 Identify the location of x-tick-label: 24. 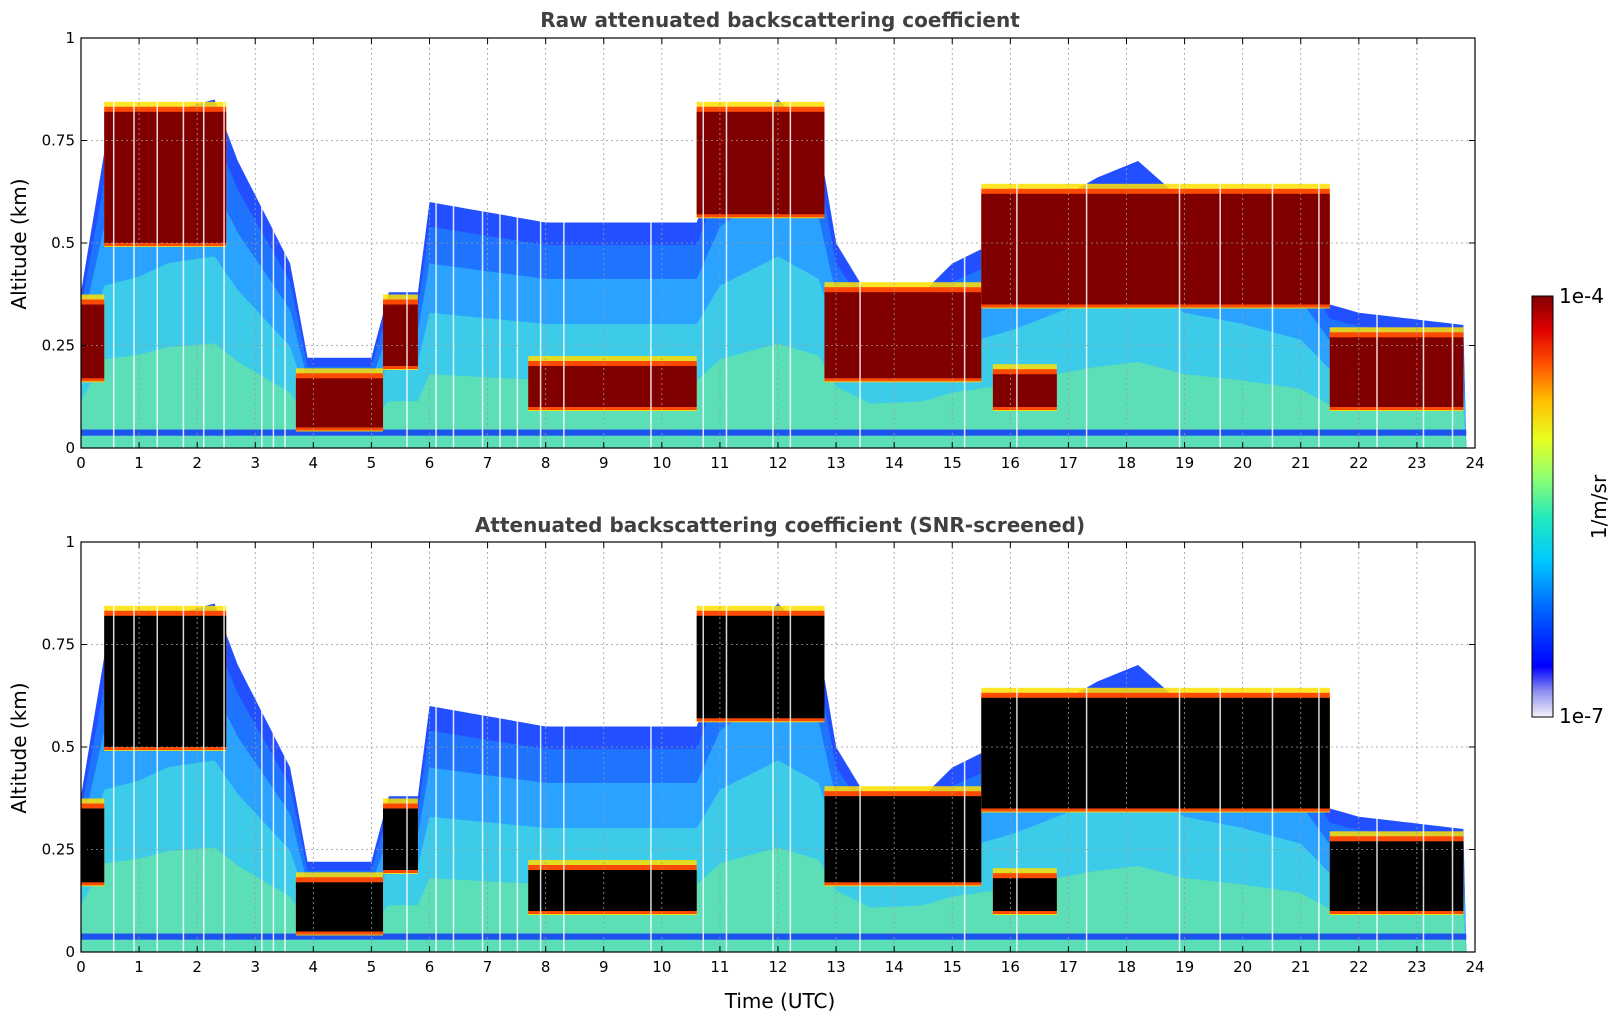
(1474, 463).